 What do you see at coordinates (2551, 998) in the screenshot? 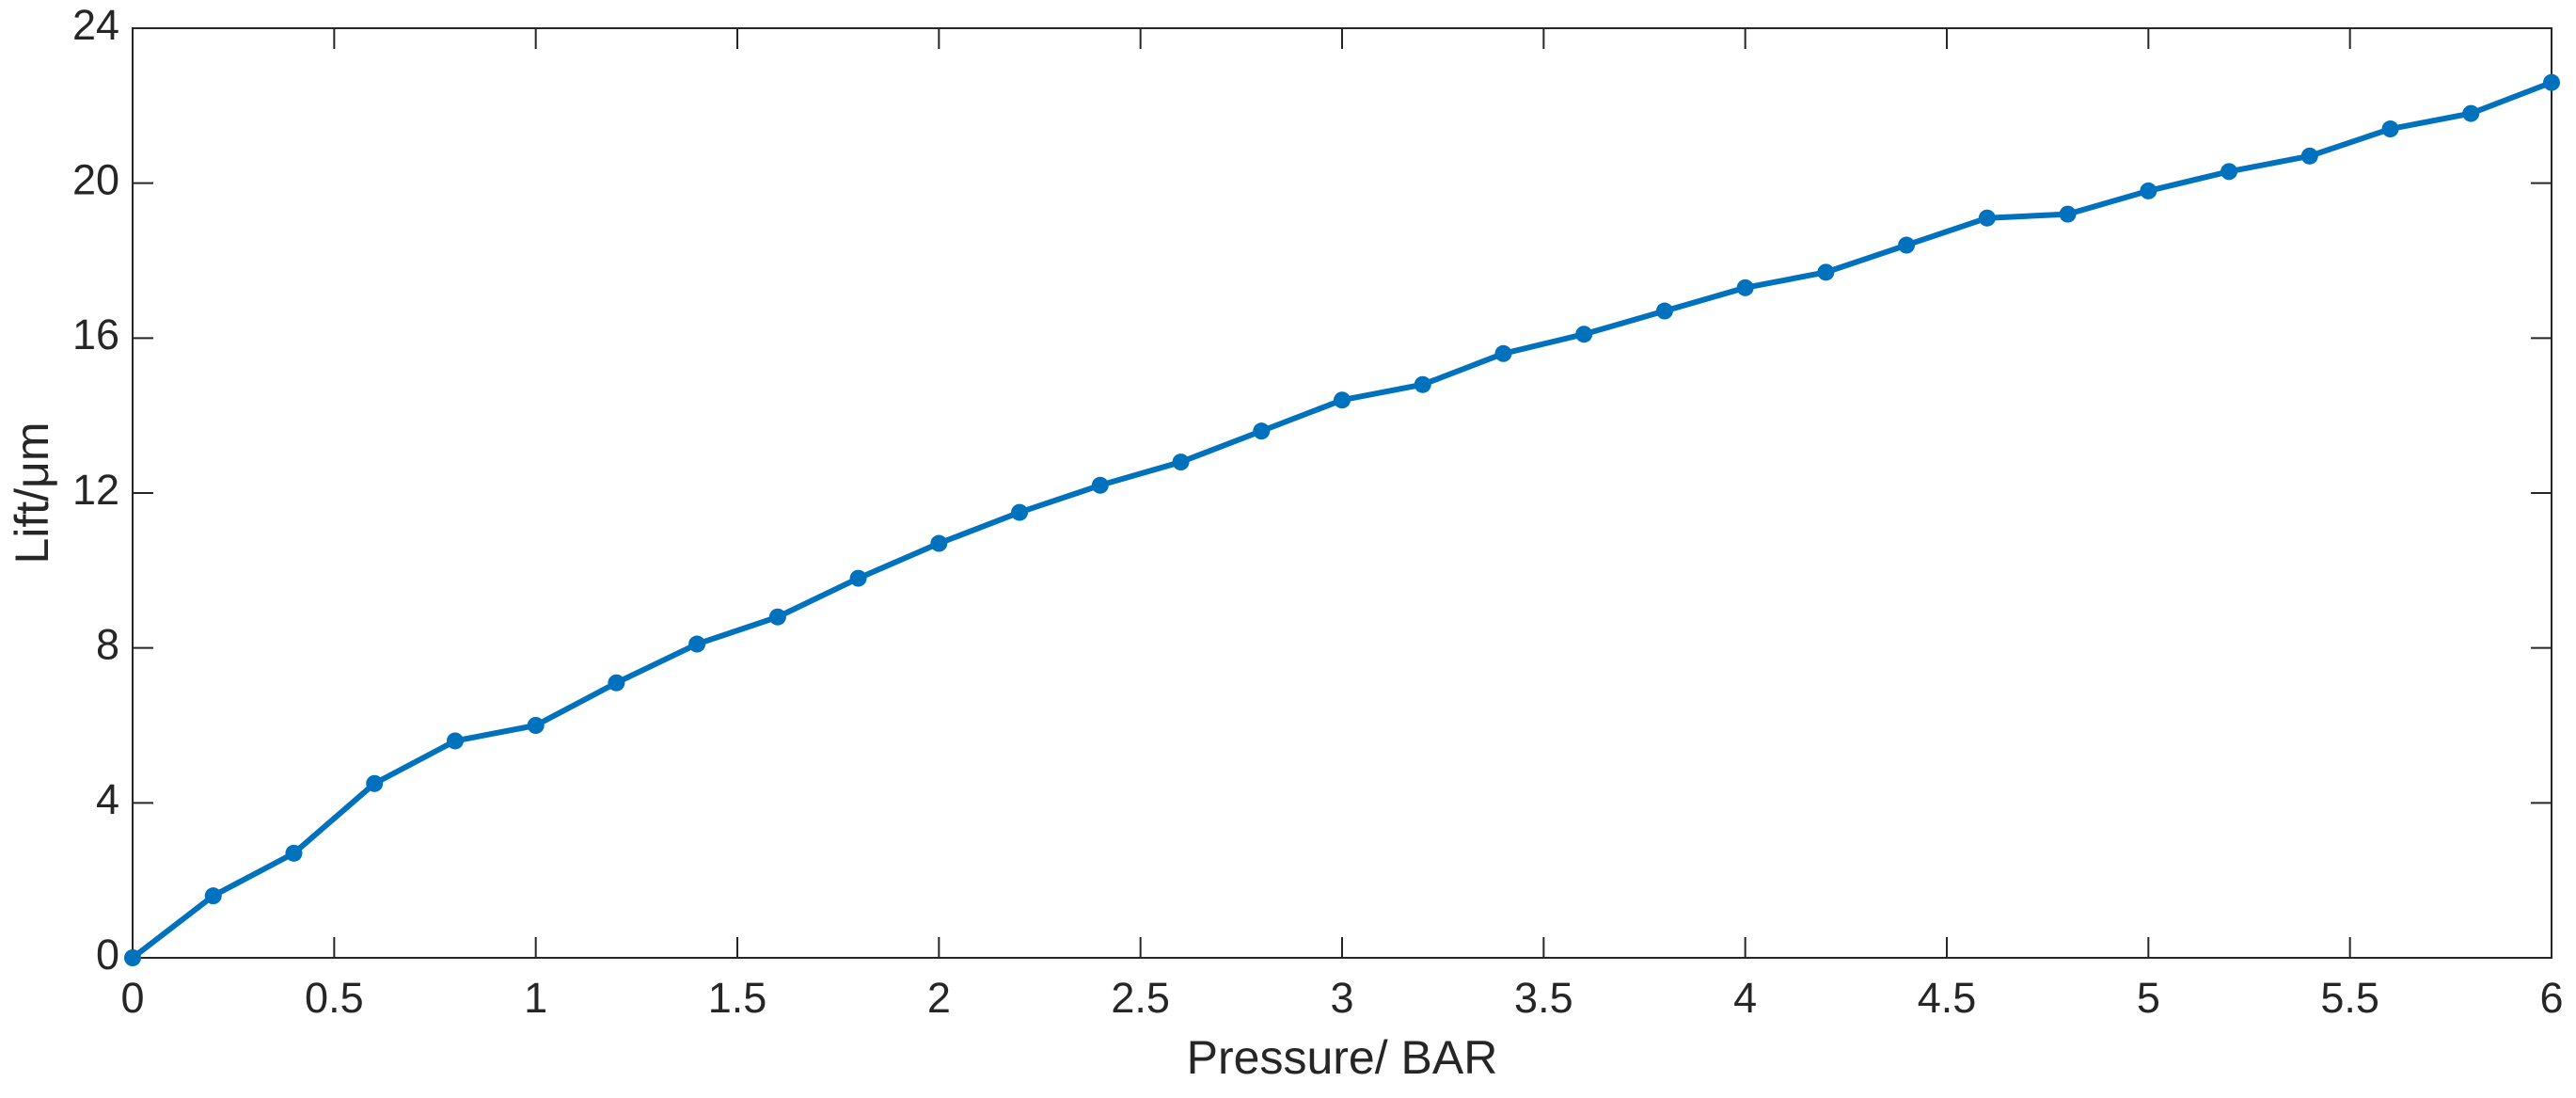
I see `x-tick-label: 6` at bounding box center [2551, 998].